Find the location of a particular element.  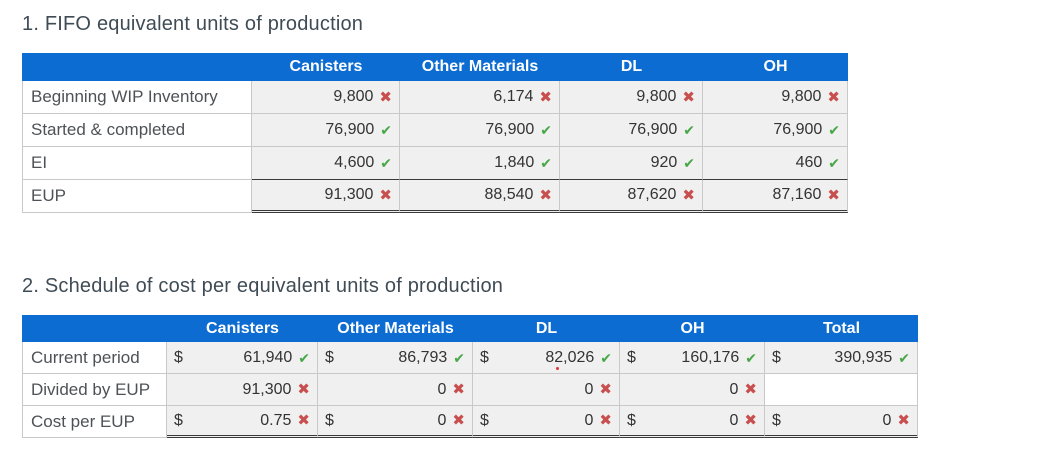

answer-value: 88,540 is located at coordinates (509, 194).